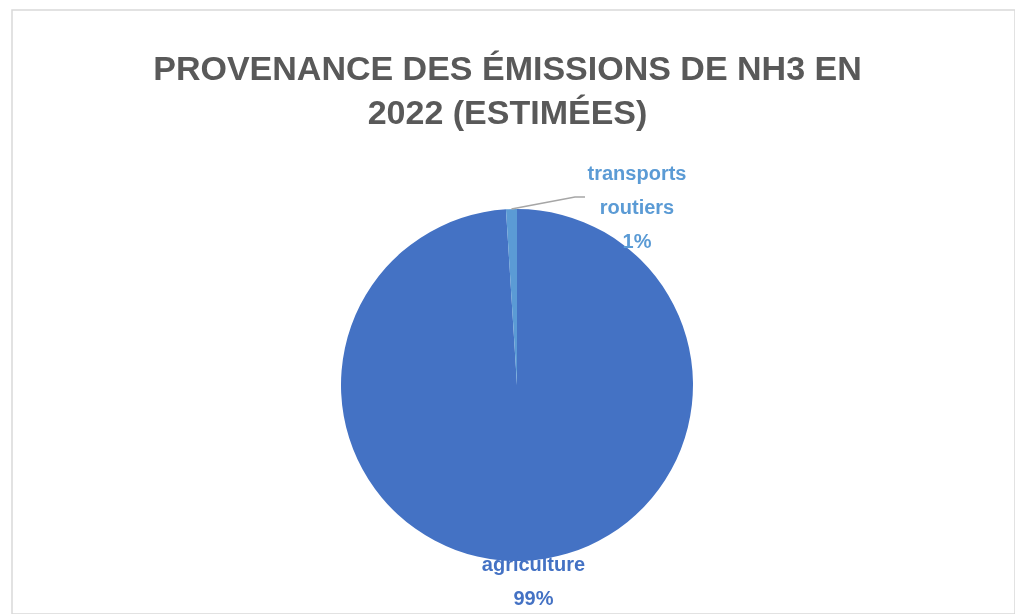 The height and width of the screenshot is (614, 1015). What do you see at coordinates (533, 563) in the screenshot?
I see `slice-label: agriculture` at bounding box center [533, 563].